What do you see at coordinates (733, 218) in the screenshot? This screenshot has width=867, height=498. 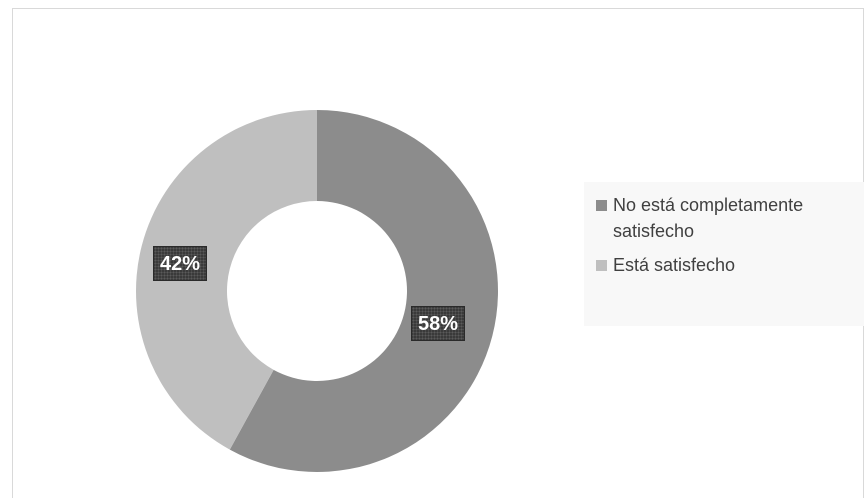 I see `legend-label-0: No está completamente satisfecho` at bounding box center [733, 218].